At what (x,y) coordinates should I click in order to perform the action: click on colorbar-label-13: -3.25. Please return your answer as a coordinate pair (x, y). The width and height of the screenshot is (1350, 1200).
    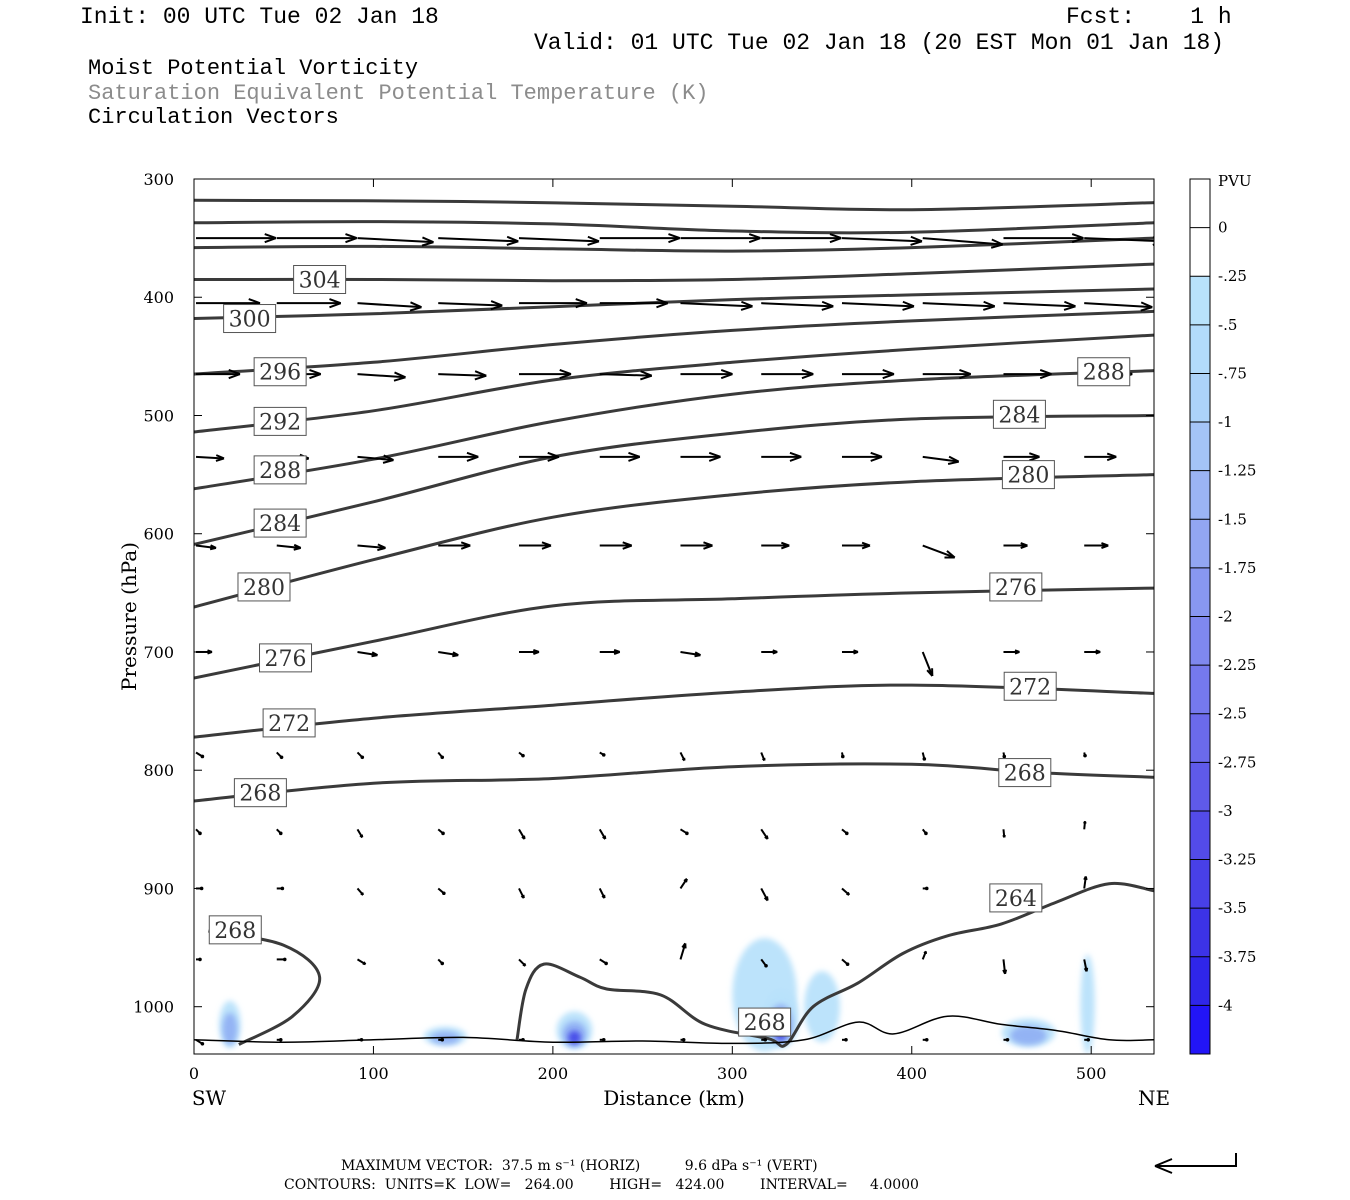
    Looking at the image, I should click on (1237, 860).